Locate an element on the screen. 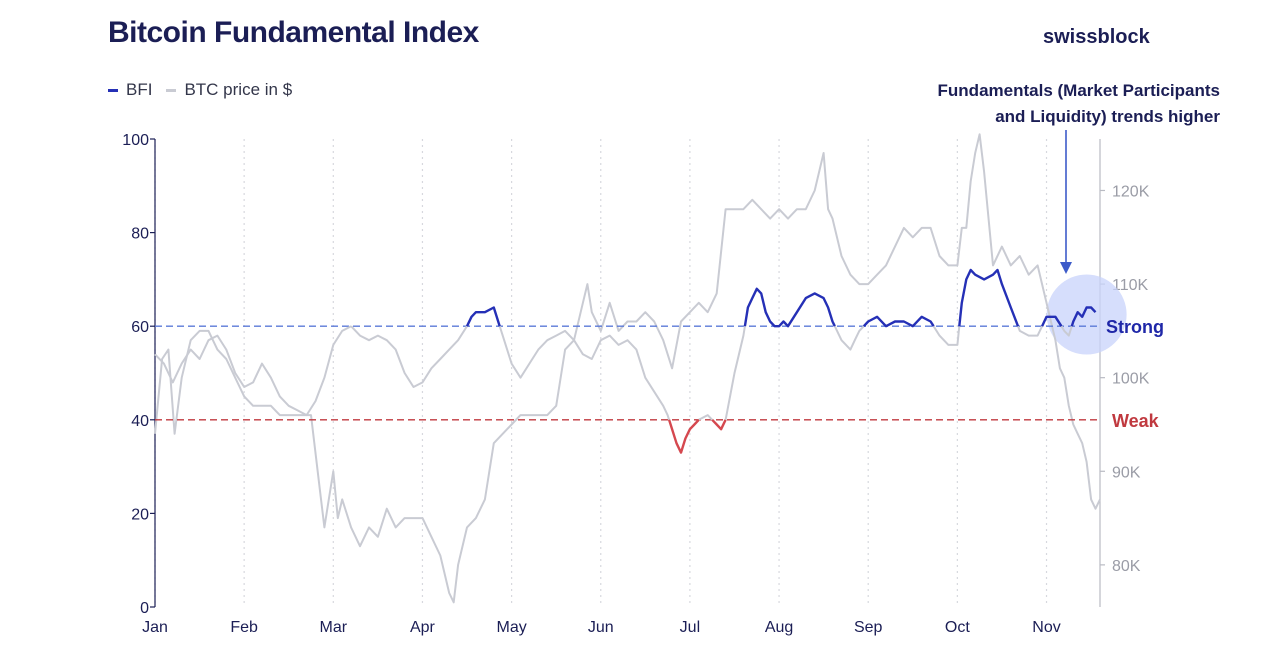 The width and height of the screenshot is (1270, 662). x-tick-label: Mar is located at coordinates (334, 627).